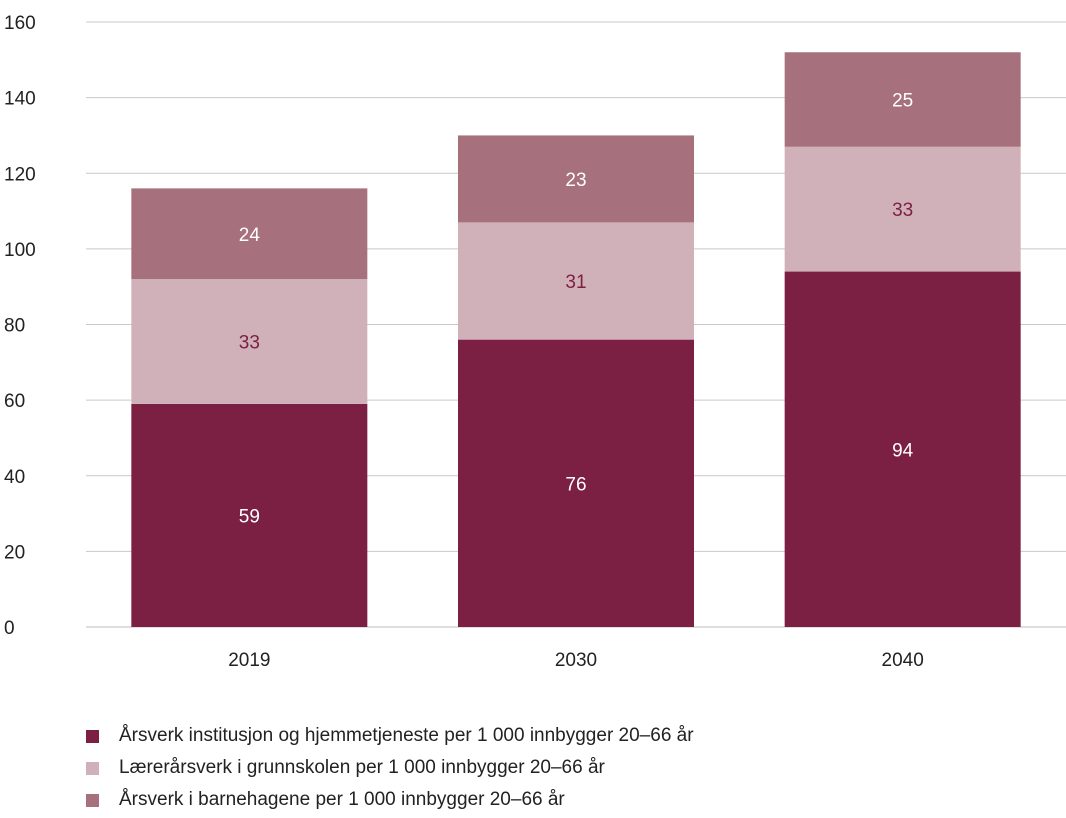  I want to click on x-tick-label: 2019, so click(249, 660).